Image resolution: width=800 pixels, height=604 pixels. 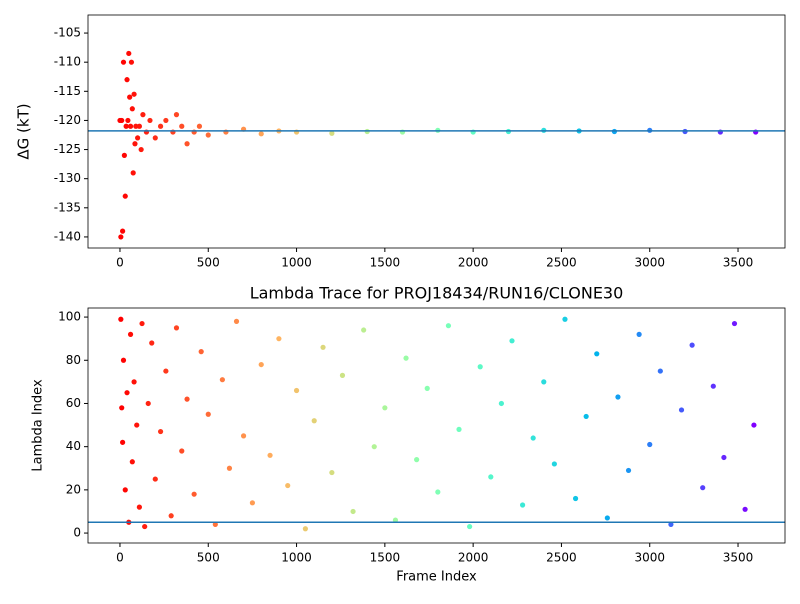 What do you see at coordinates (67, 207) in the screenshot?
I see `y-tick-label: -135` at bounding box center [67, 207].